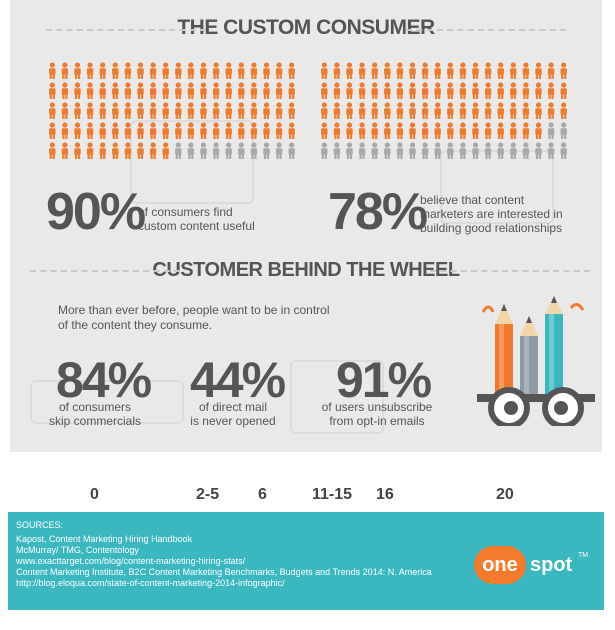  What do you see at coordinates (377, 421) in the screenshot?
I see `stat-91-line2: from opt-in emails` at bounding box center [377, 421].